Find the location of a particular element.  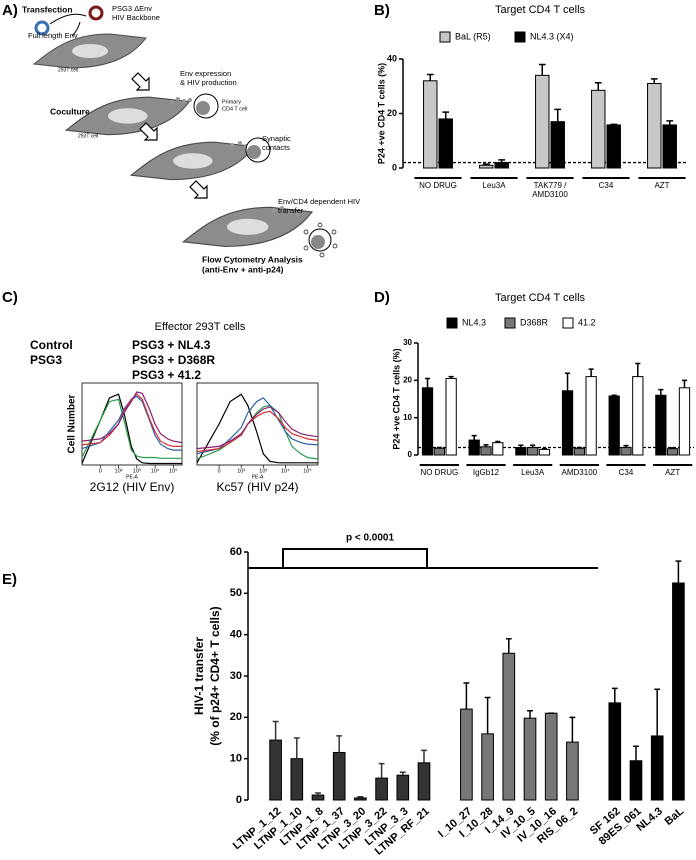

legend-label: PSG3 + NL4.3 is located at coordinates (171, 345).